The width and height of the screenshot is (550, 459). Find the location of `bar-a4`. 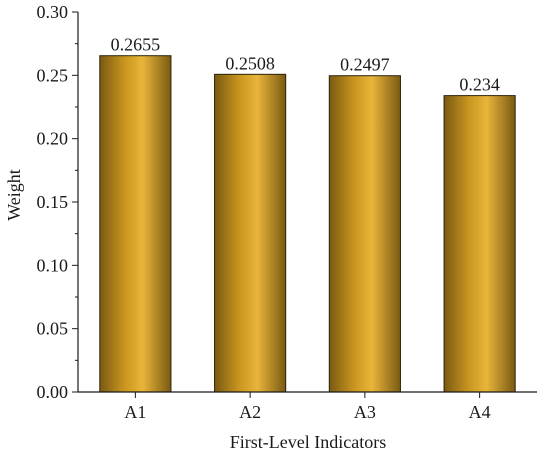

bar-a4 is located at coordinates (479, 244).